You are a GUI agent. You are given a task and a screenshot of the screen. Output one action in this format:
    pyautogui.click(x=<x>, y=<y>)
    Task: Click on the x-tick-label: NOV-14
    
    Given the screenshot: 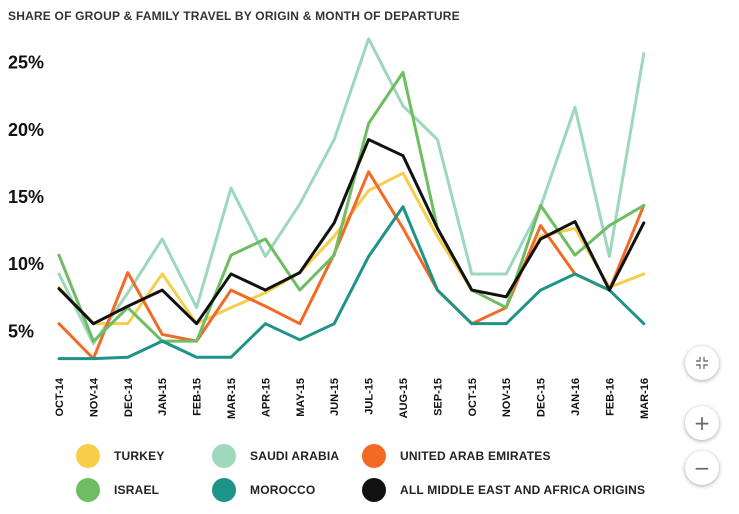 What is the action you would take?
    pyautogui.click(x=94, y=397)
    